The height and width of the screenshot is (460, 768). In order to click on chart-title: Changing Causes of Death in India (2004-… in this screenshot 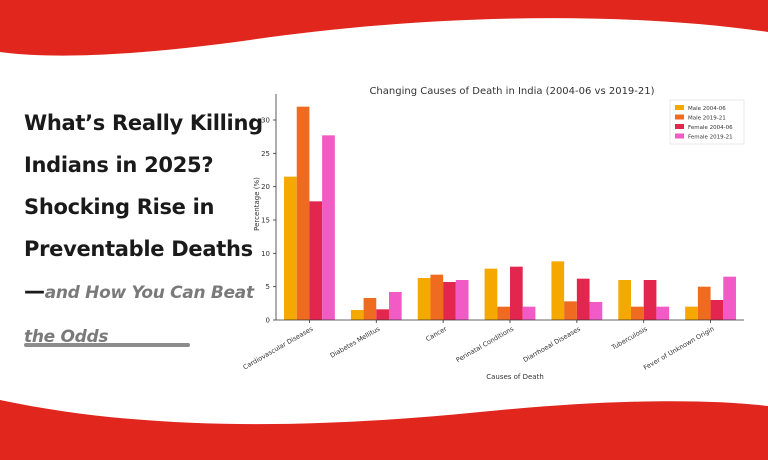, I will do `click(511, 91)`.